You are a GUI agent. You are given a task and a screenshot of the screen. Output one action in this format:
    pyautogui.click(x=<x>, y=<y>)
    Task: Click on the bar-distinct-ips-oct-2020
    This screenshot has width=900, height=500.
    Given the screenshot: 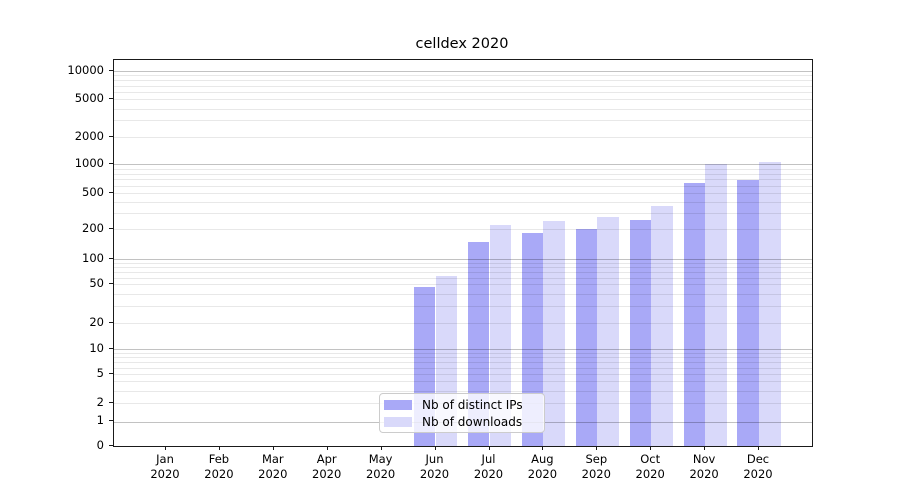 What is the action you would take?
    pyautogui.click(x=640, y=333)
    